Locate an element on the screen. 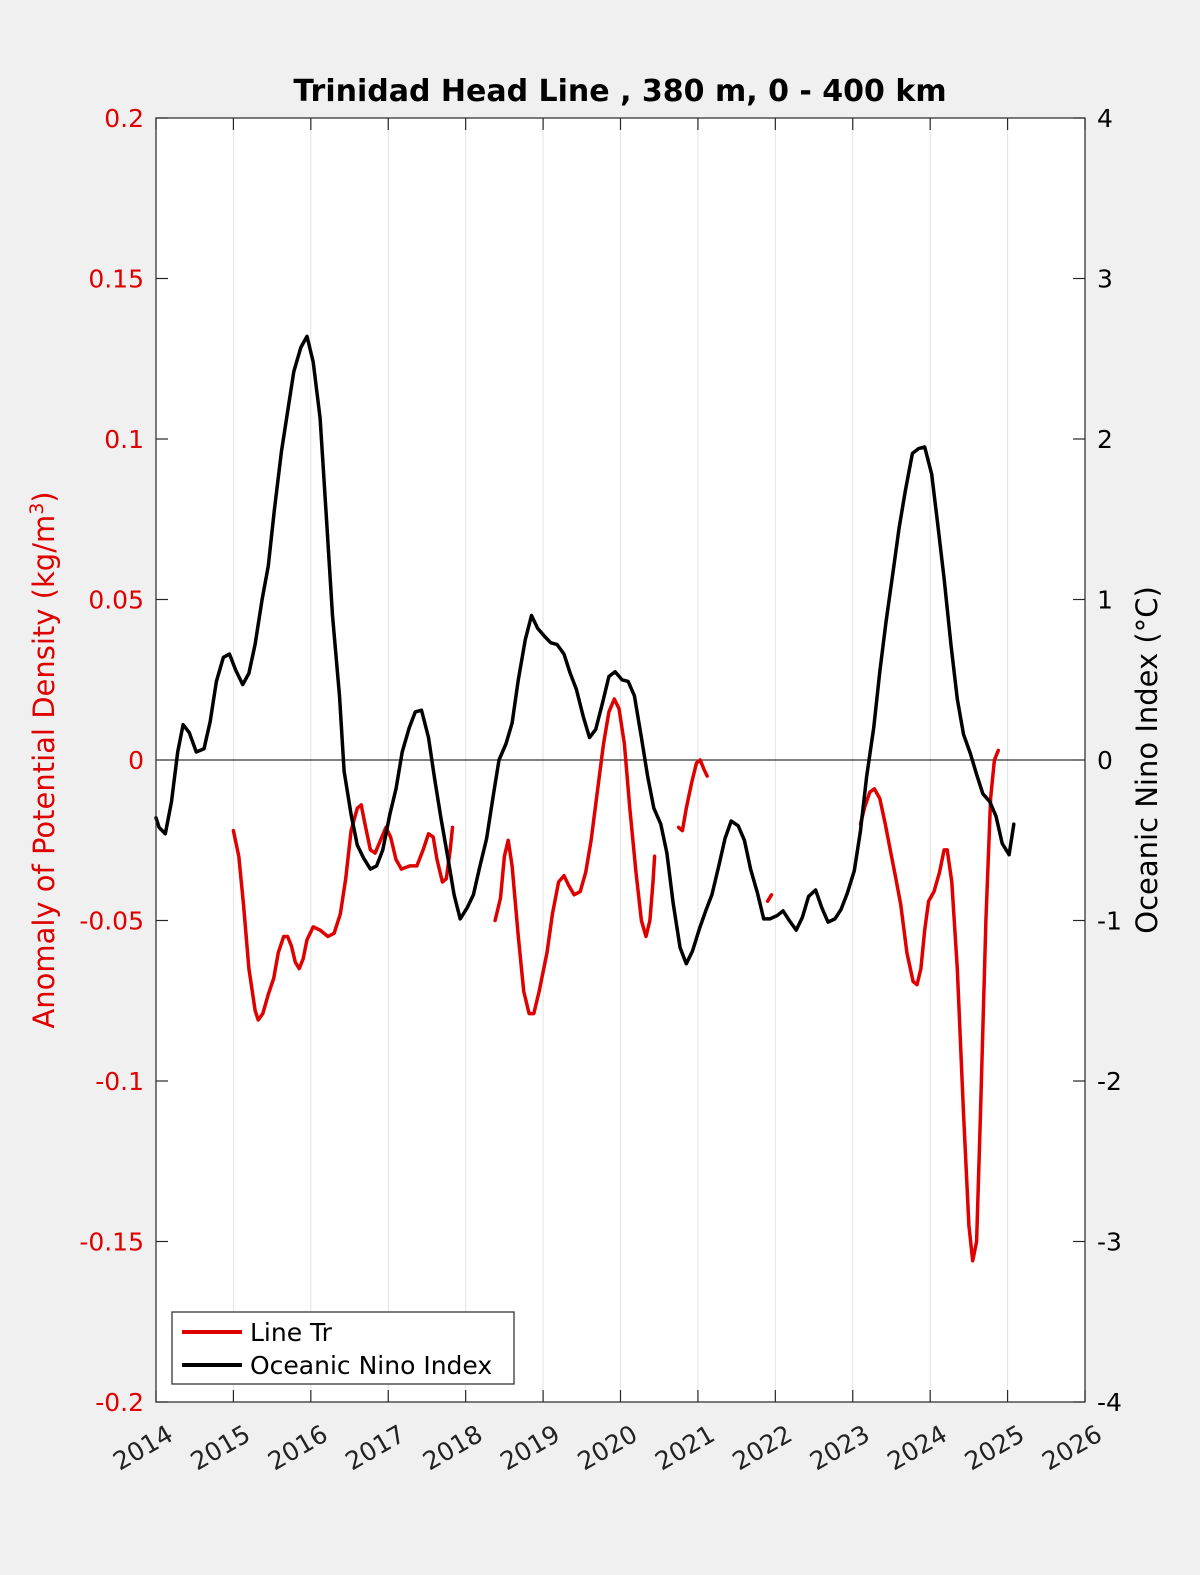  y-tick-label-left: 0.2 is located at coordinates (124, 118).